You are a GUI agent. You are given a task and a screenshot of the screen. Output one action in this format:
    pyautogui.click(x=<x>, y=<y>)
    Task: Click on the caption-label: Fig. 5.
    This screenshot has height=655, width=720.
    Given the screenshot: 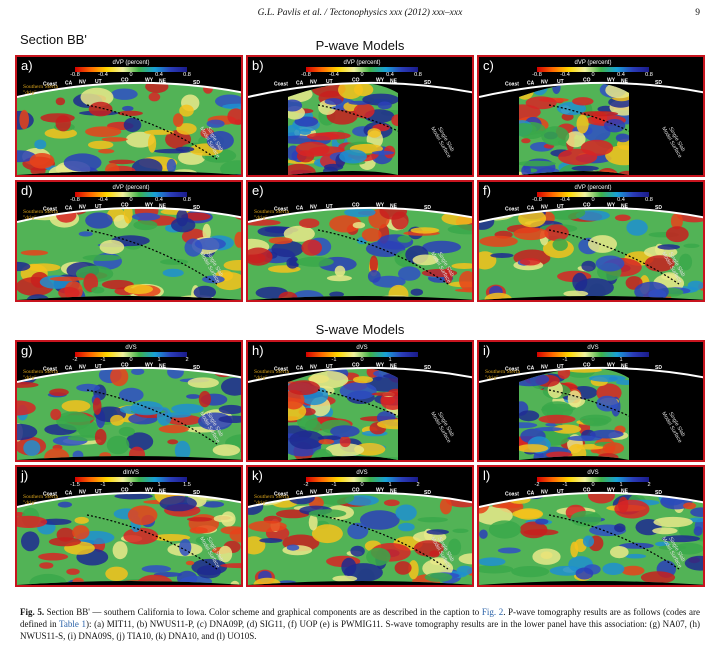 What is the action you would take?
    pyautogui.click(x=32, y=612)
    